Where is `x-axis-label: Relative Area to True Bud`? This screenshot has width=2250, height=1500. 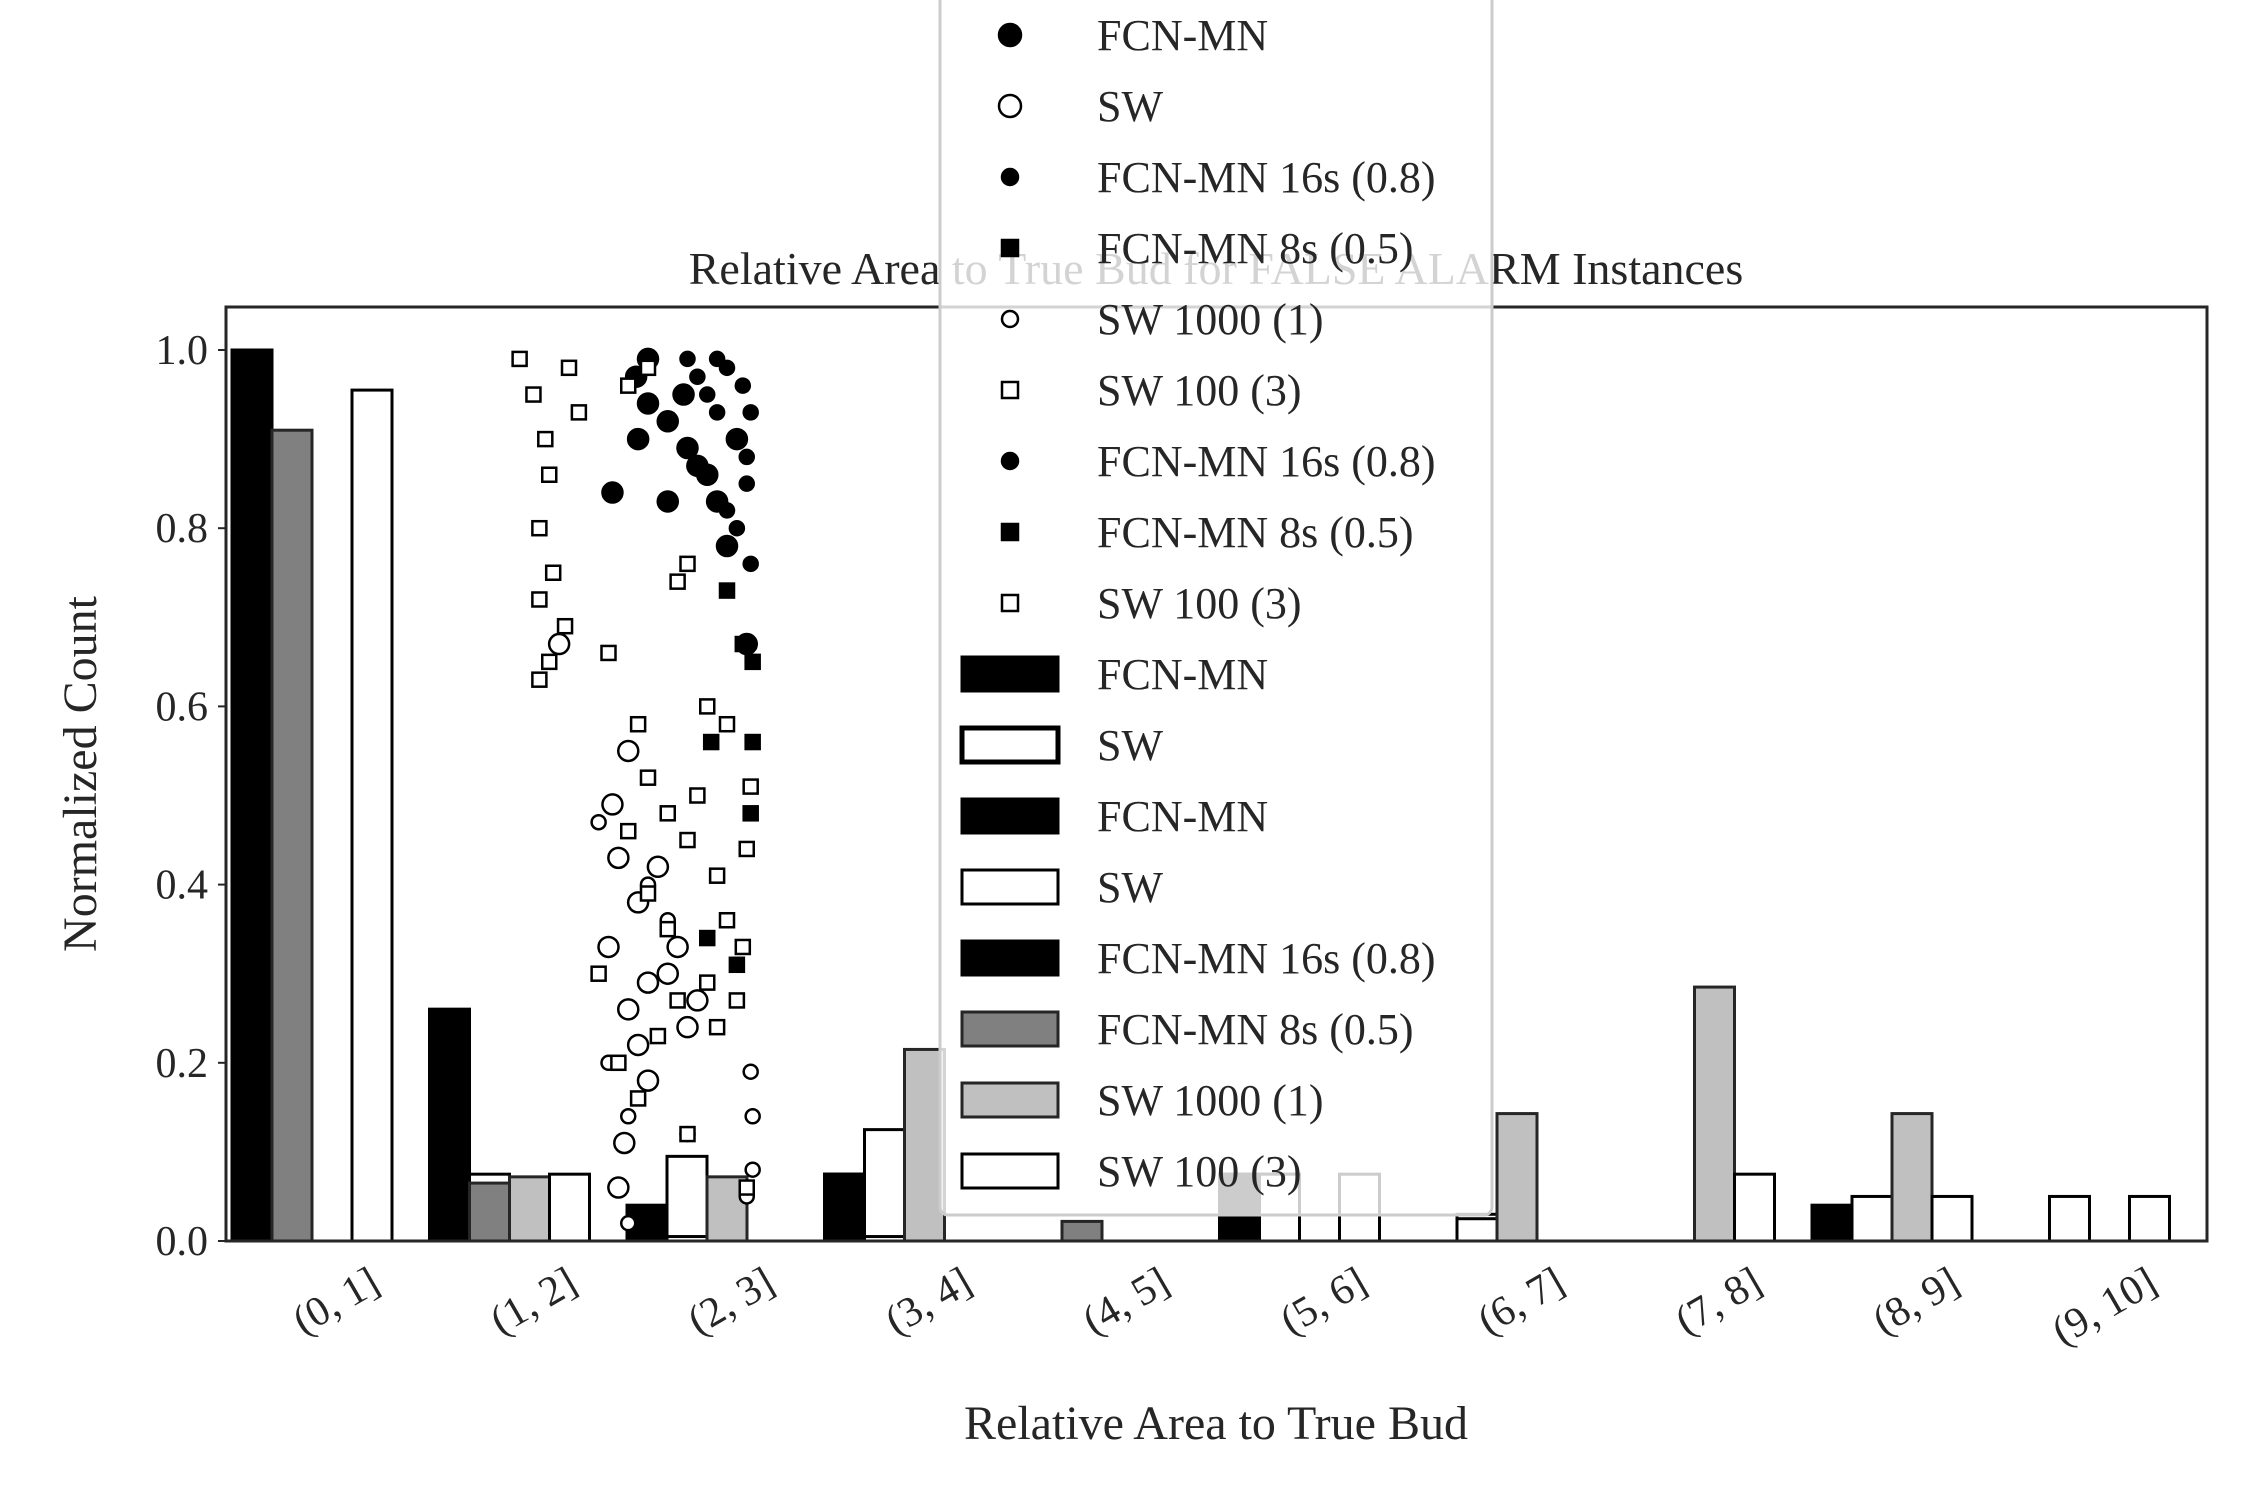
x-axis-label: Relative Area to True Bud is located at coordinates (1216, 1423).